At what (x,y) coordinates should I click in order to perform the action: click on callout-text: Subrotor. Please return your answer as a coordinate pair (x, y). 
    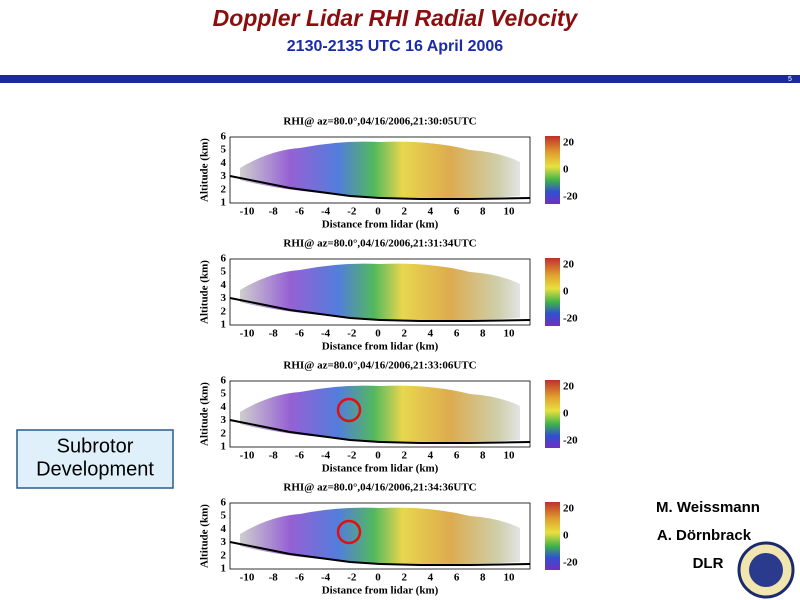
    Looking at the image, I should click on (95, 446).